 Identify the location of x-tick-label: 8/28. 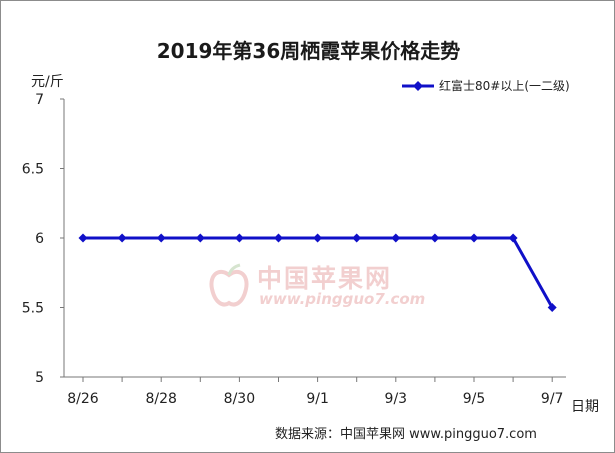
(160, 399).